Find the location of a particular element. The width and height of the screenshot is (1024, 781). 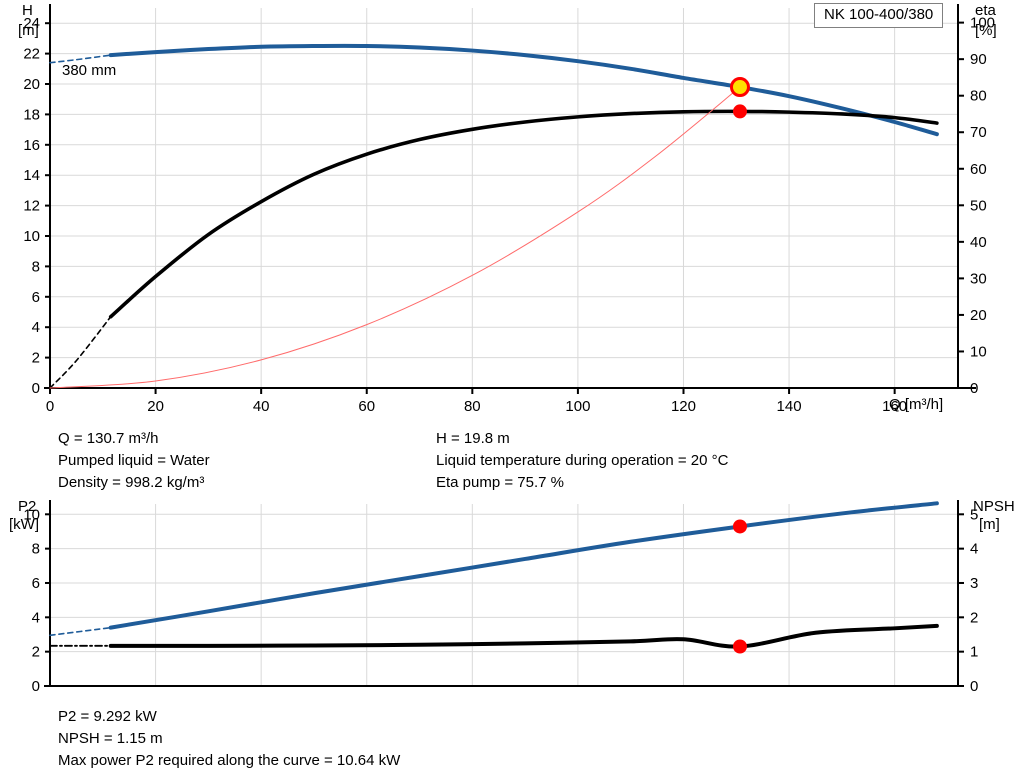

upper-right-tick-label: 100 is located at coordinates (982, 23).